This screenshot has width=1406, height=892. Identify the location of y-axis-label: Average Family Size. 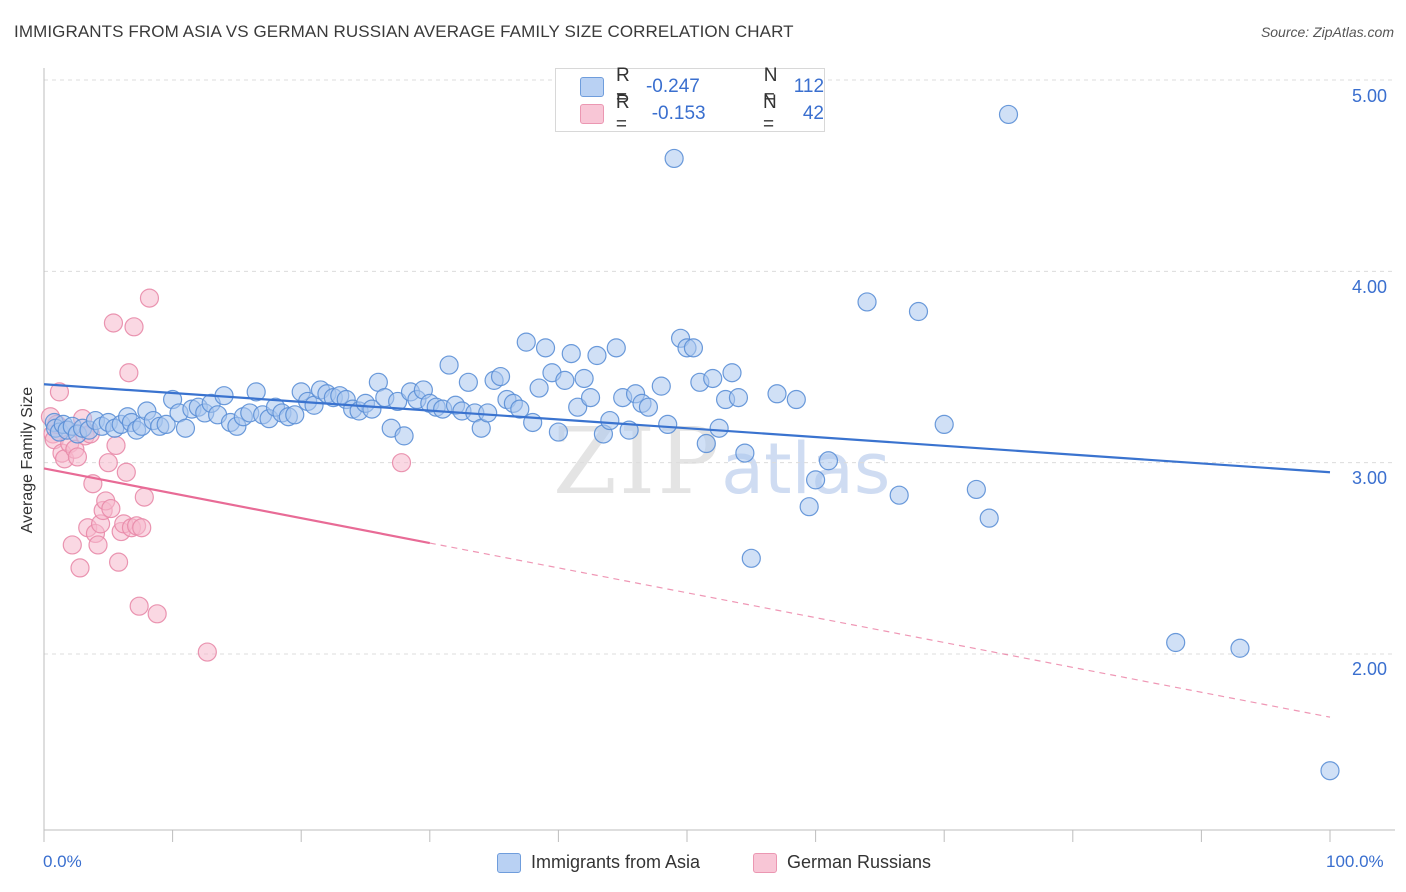
(27, 460).